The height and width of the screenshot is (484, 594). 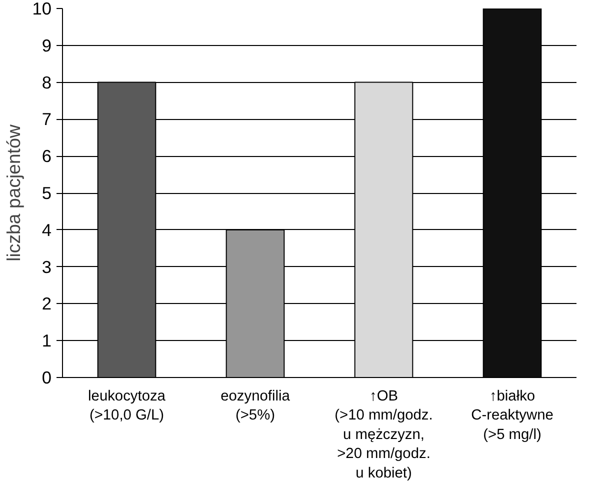 What do you see at coordinates (47, 378) in the screenshot?
I see `y-tick-label: 0` at bounding box center [47, 378].